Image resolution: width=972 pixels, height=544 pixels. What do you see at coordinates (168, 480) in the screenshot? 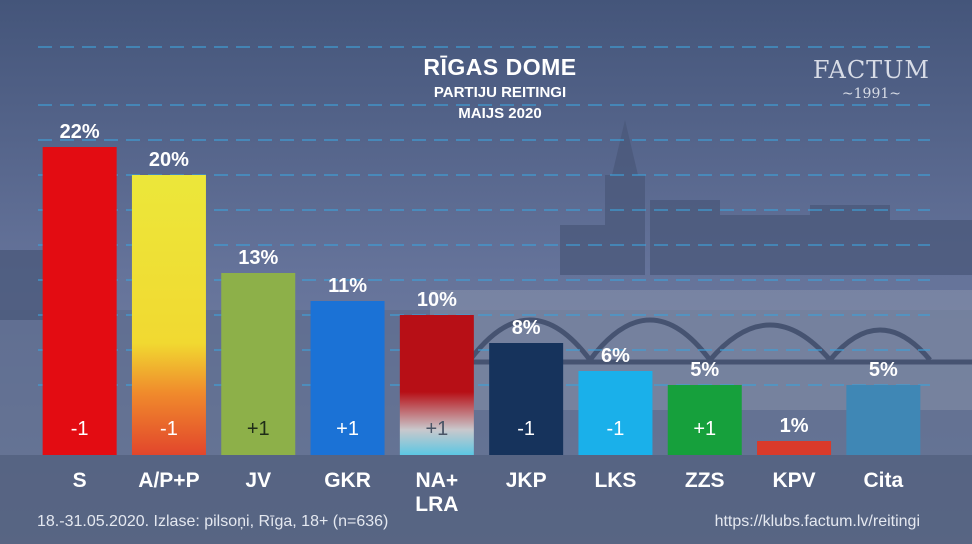
I see `category-label: A/P+P` at bounding box center [168, 480].